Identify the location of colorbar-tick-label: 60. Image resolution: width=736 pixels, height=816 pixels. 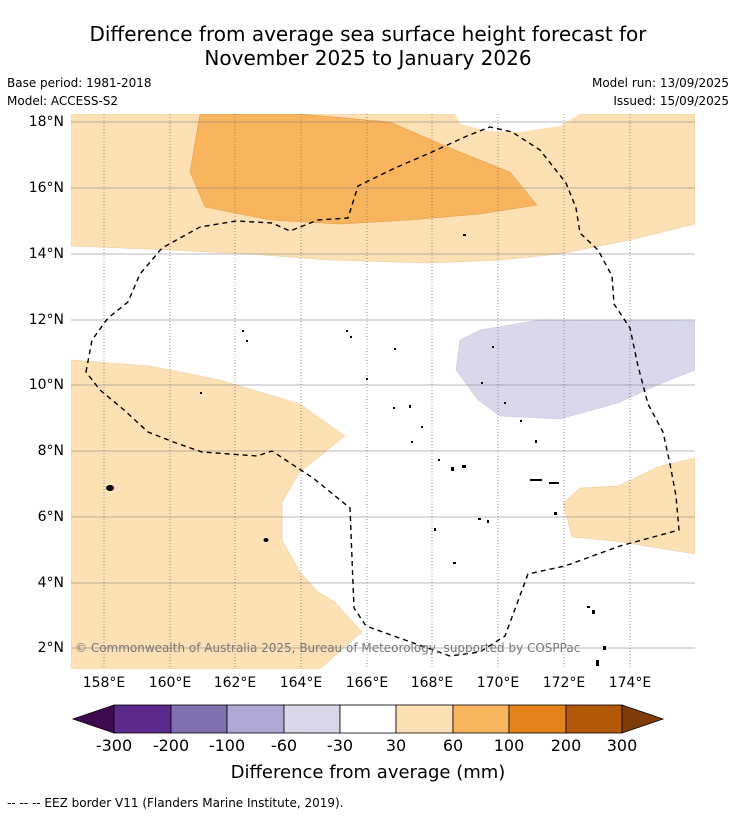
(453, 745).